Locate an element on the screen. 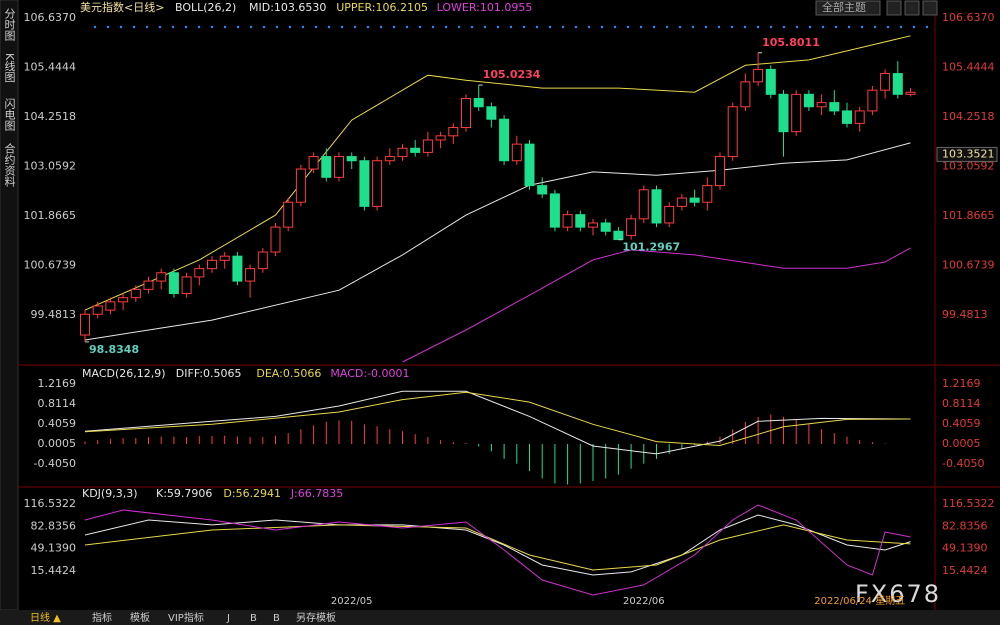 This screenshot has height=625, width=1000. bottom-tab: VIP指标 is located at coordinates (186, 617).